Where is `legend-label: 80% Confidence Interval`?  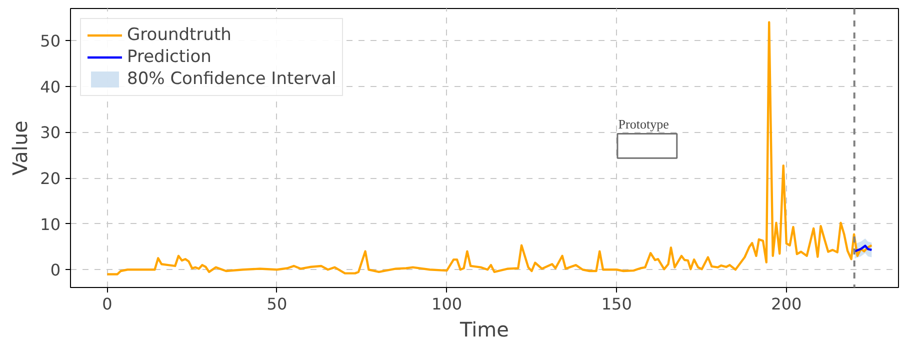 legend-label: 80% Confidence Interval is located at coordinates (231, 79).